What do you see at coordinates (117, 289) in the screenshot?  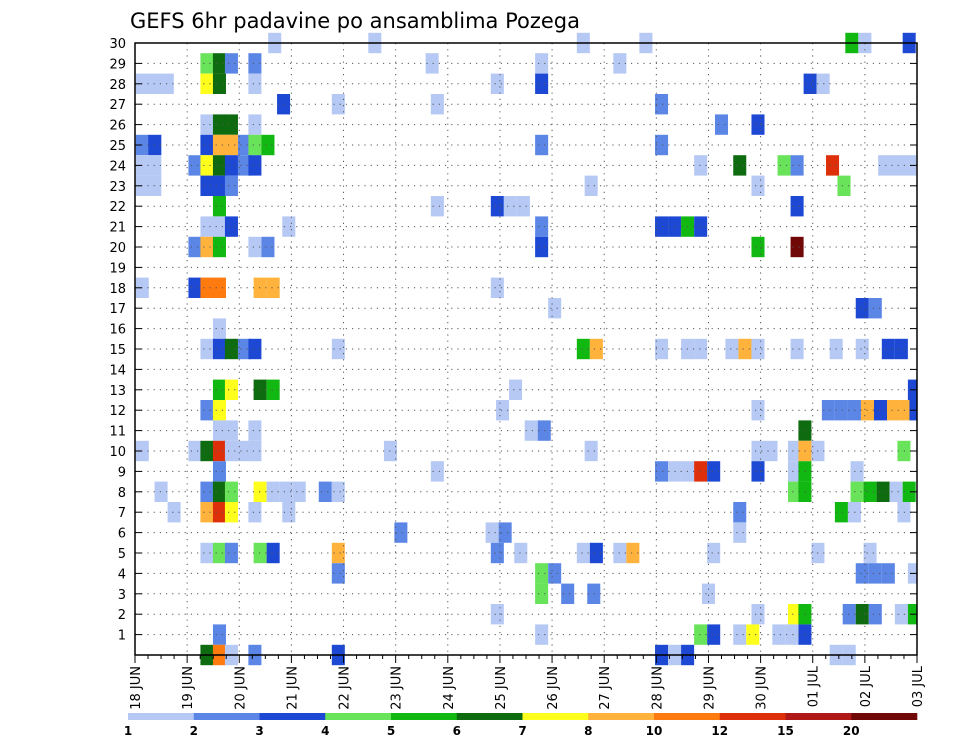 I see `y-tick-label: 18` at bounding box center [117, 289].